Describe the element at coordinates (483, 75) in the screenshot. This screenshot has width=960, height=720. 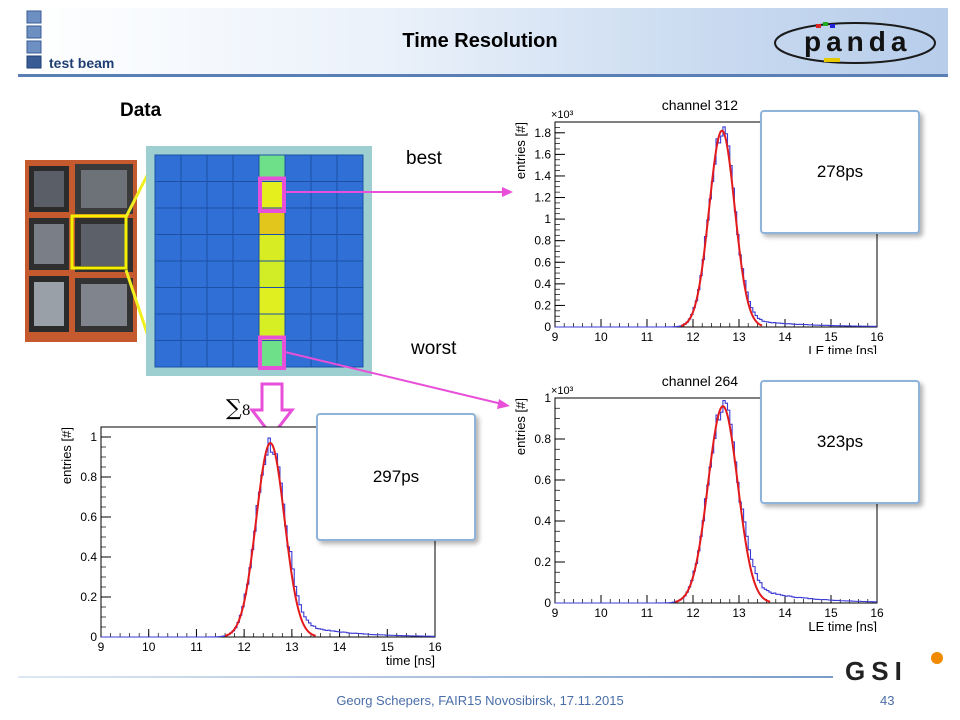
I see `header-divider` at that location.